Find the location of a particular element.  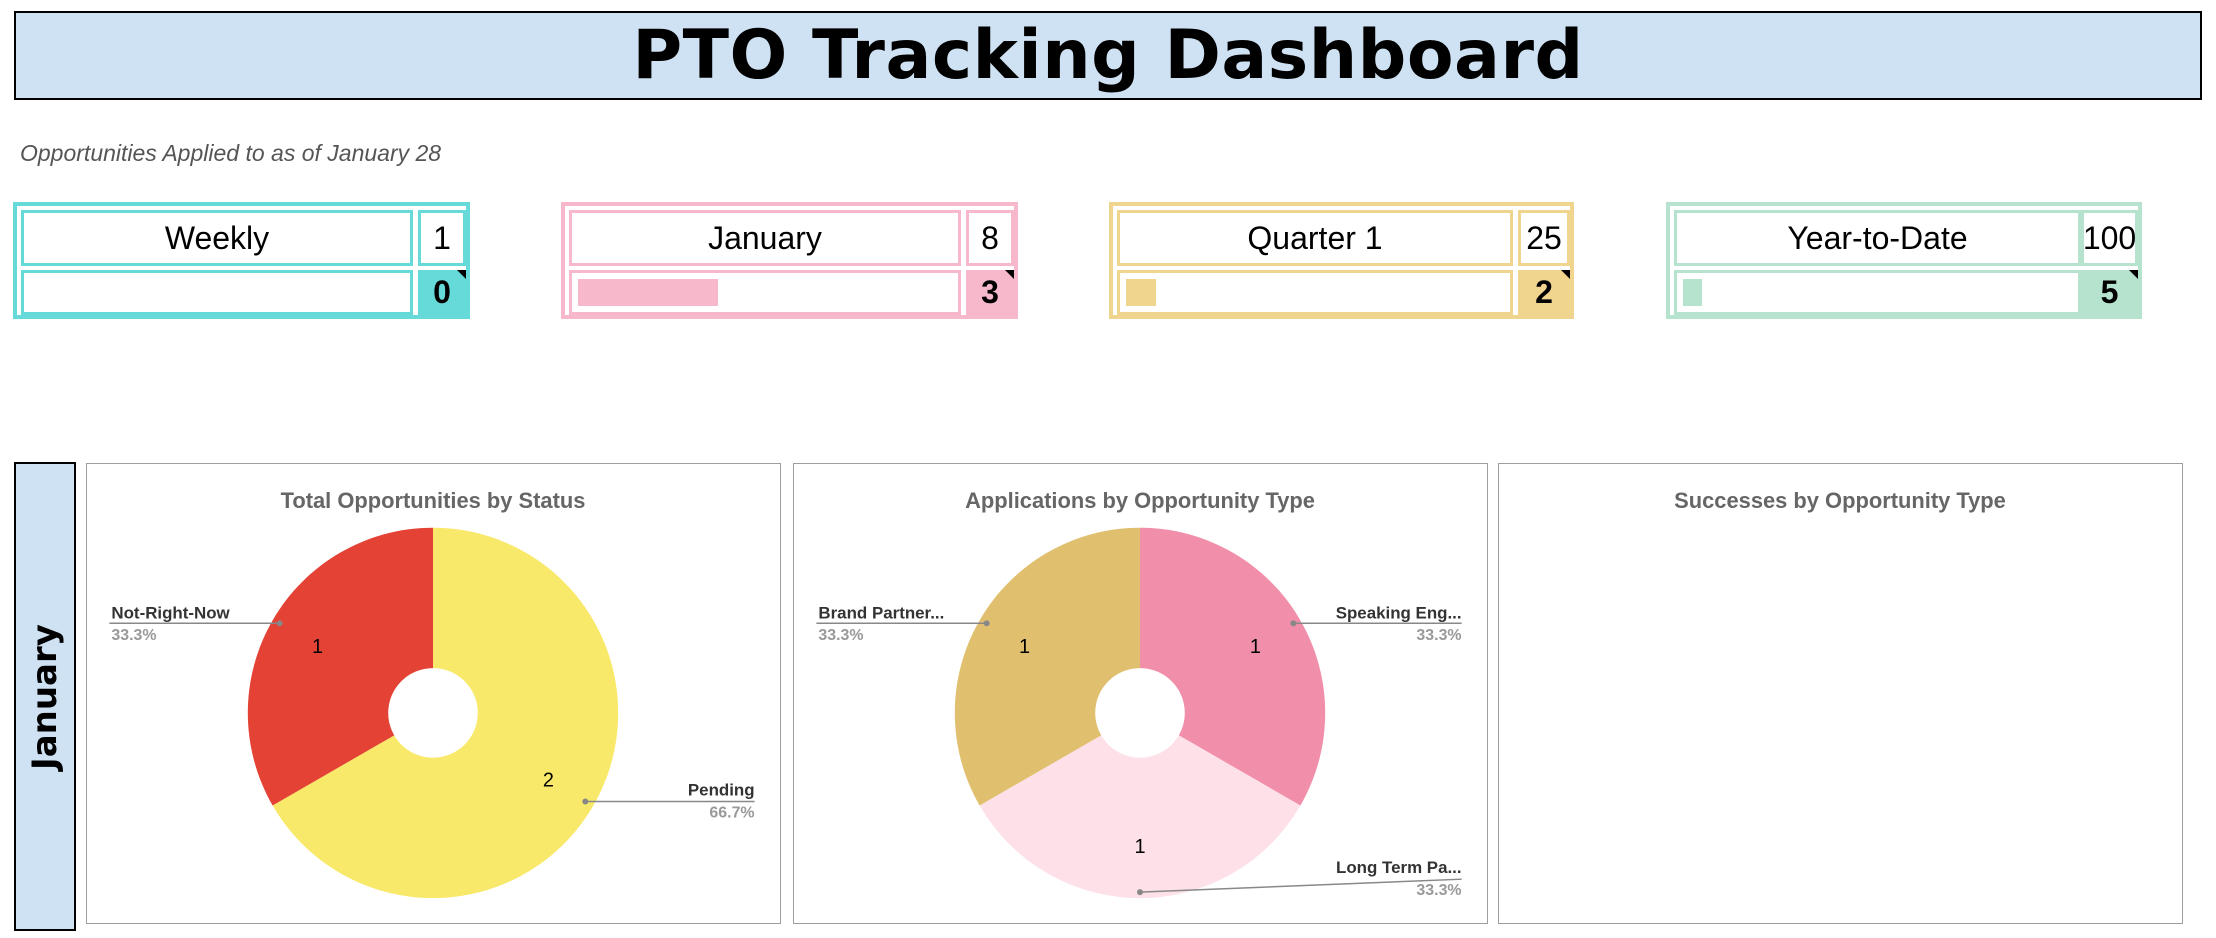

chart-title: Successes by Opportunity Type is located at coordinates (1840, 500).